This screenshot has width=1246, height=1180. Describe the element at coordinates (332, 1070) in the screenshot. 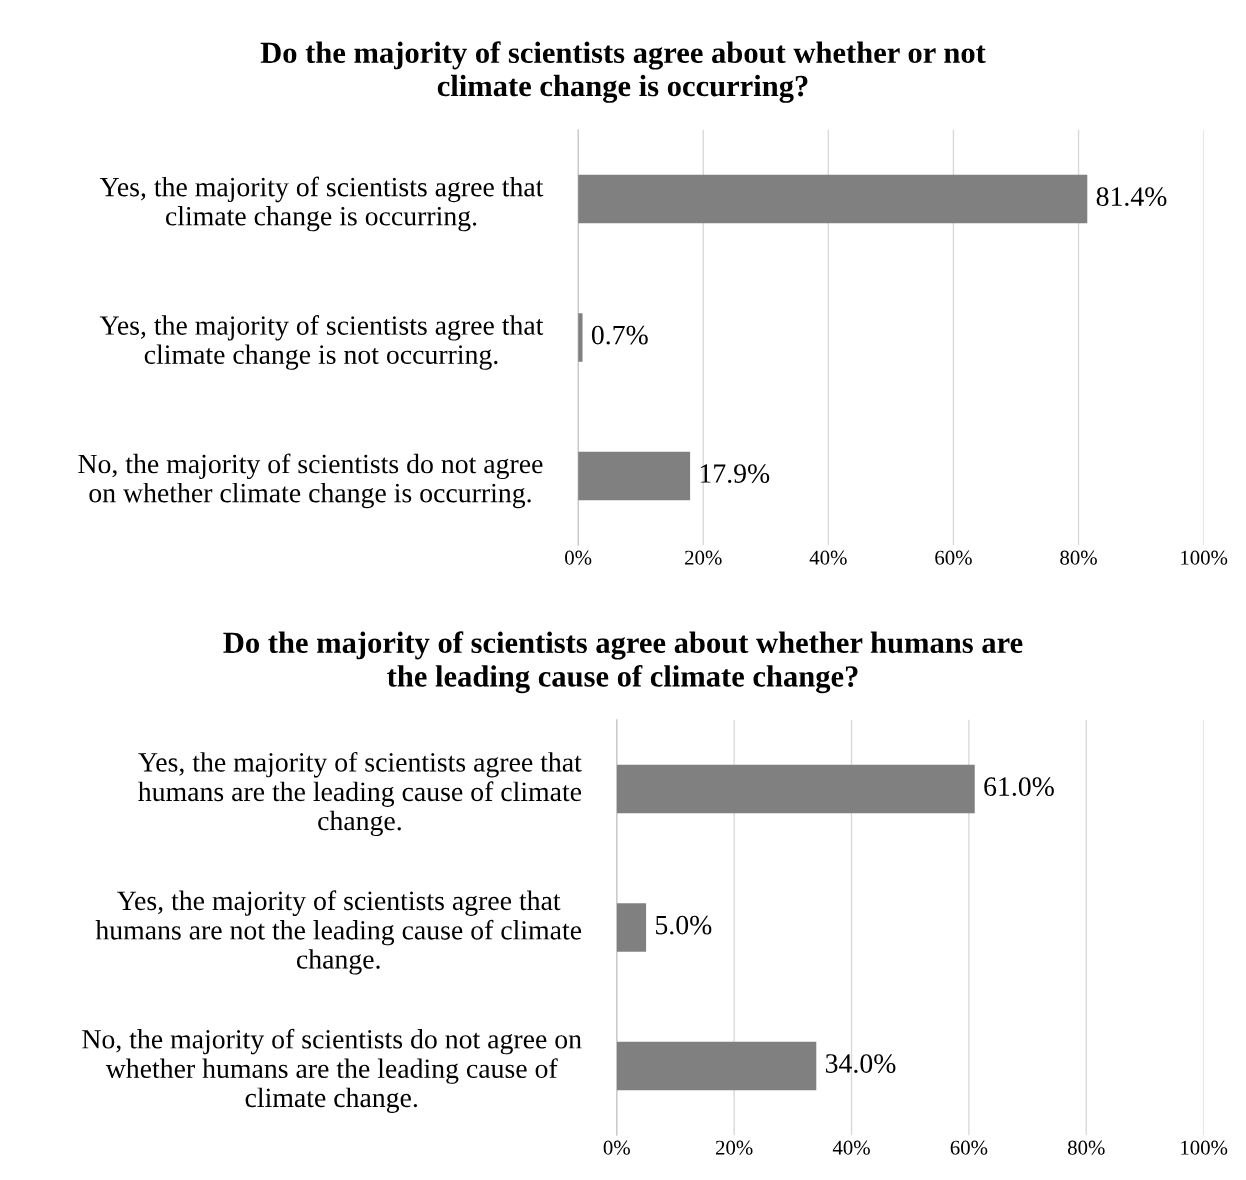

I see `y-tick-label: No, the majority of scientists do not agree on whether humans are the leading cause of climate change.` at that location.